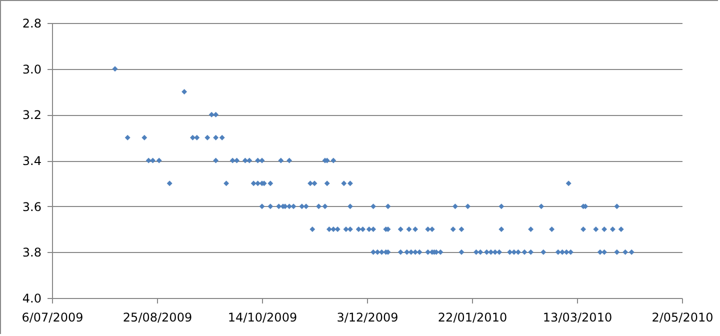  What do you see at coordinates (367, 317) in the screenshot?
I see `x-tick-label: 3/12/2009` at bounding box center [367, 317].